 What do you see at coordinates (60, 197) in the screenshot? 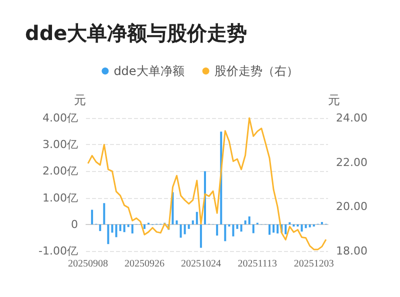
I see `y-tick-label: 1.00亿` at bounding box center [60, 197].